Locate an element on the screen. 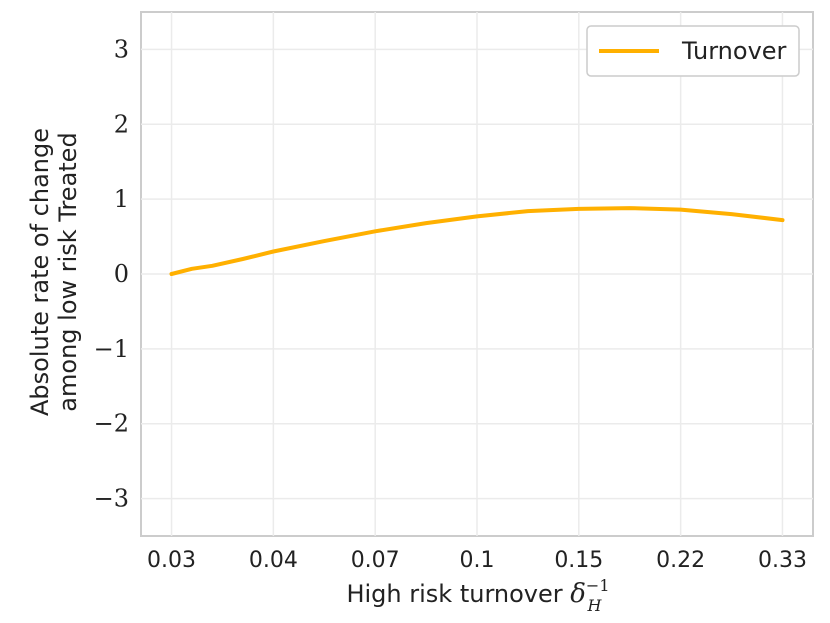  x-tick-label: 0.1 is located at coordinates (477, 560).